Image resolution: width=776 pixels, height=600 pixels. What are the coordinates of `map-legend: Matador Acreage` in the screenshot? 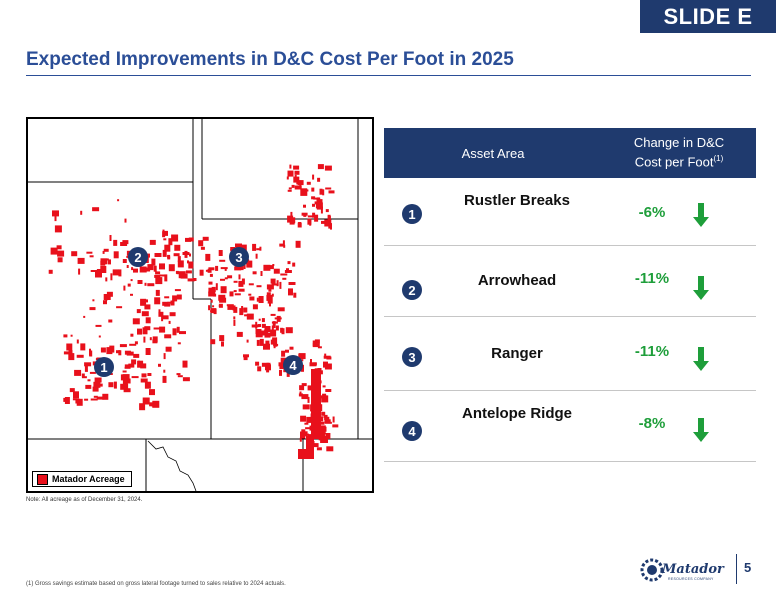 It's located at (82, 479).